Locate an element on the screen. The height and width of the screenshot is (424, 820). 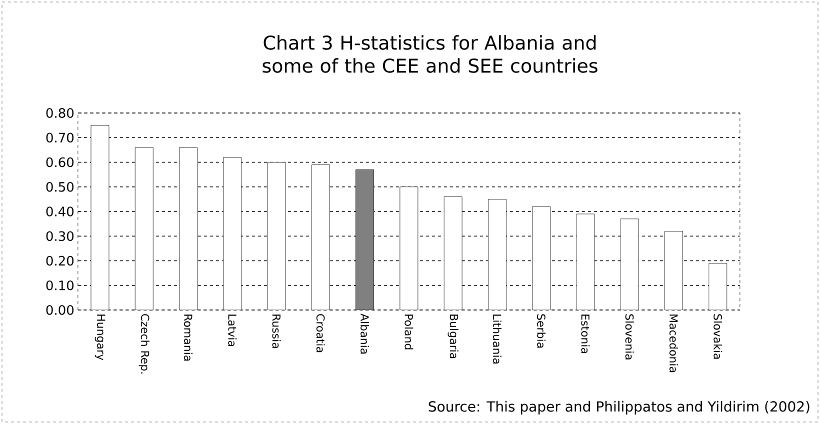
y-tick-label: 0.30 is located at coordinates (60, 236).